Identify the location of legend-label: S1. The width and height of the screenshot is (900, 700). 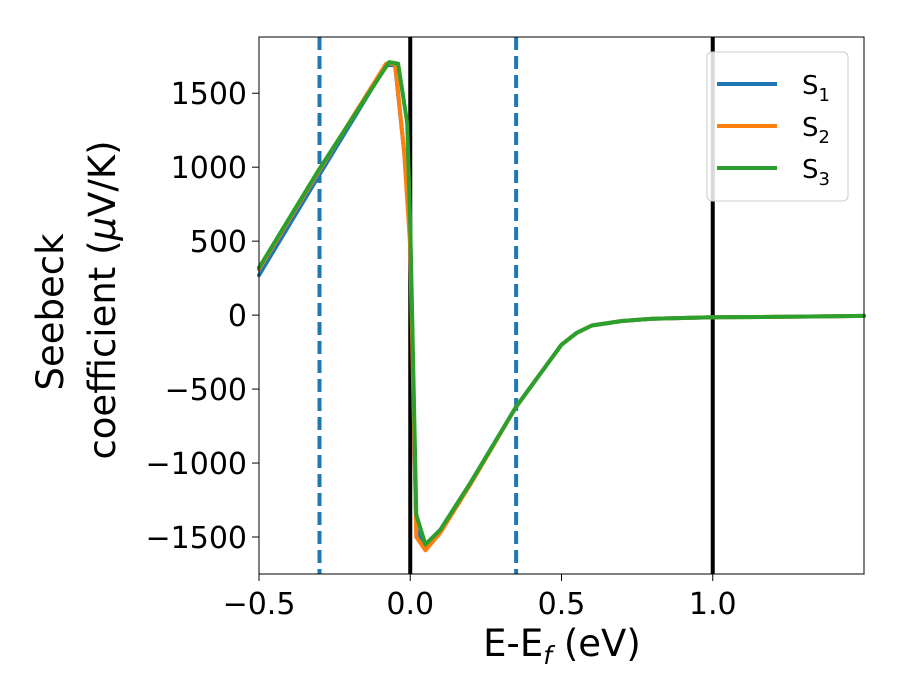
(816, 88).